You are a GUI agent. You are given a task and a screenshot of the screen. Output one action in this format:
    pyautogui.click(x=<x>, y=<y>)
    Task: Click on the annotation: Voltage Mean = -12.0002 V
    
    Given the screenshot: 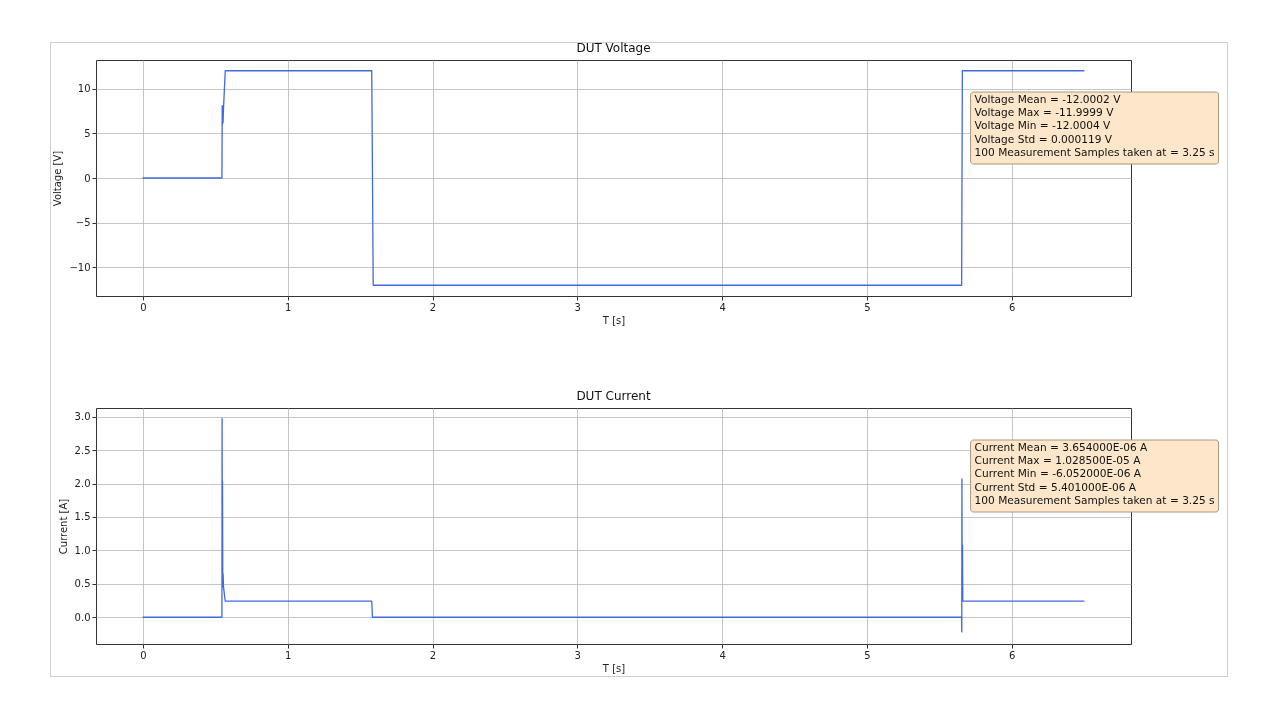 What is the action you would take?
    pyautogui.click(x=1048, y=99)
    